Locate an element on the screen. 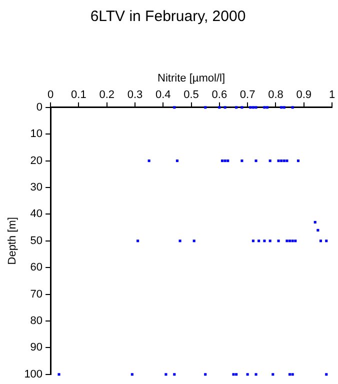 The height and width of the screenshot is (384, 338). x-tick-label: 0.1 is located at coordinates (78, 94).